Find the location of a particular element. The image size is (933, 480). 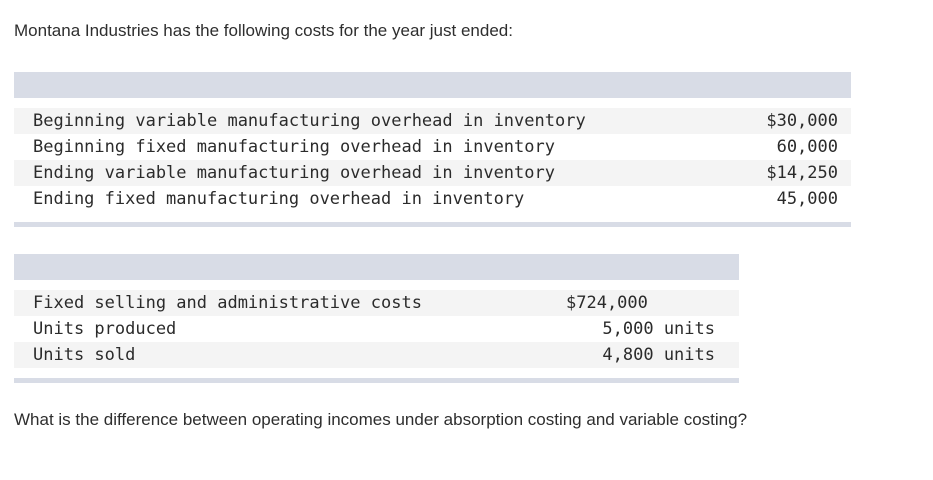

row-label: Units sold is located at coordinates (84, 355).